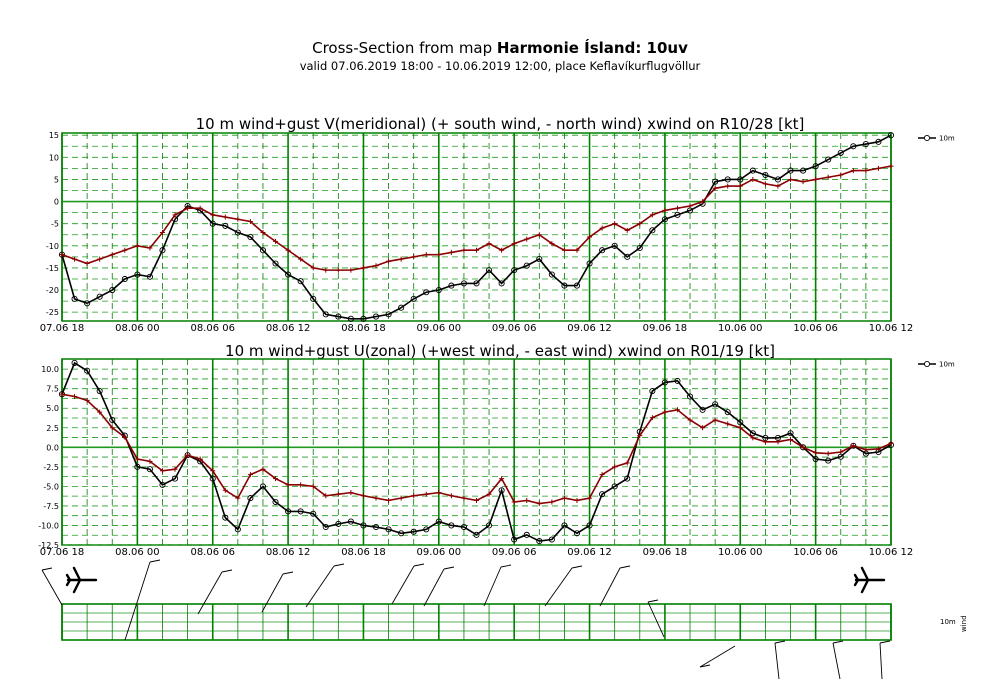 Image resolution: width=1000 pixels, height=679 pixels. What do you see at coordinates (815, 552) in the screenshot?
I see `zonal-x-tick-label: 10.06 06` at bounding box center [815, 552].